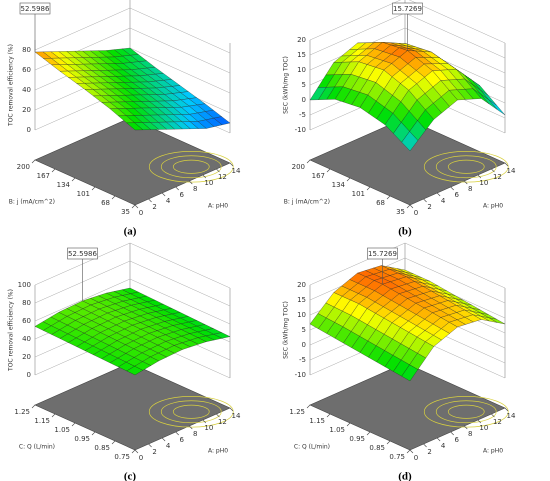 The width and height of the screenshot is (550, 481). Describe the element at coordinates (318, 176) in the screenshot. I see `y-tick-label: 167` at that location.